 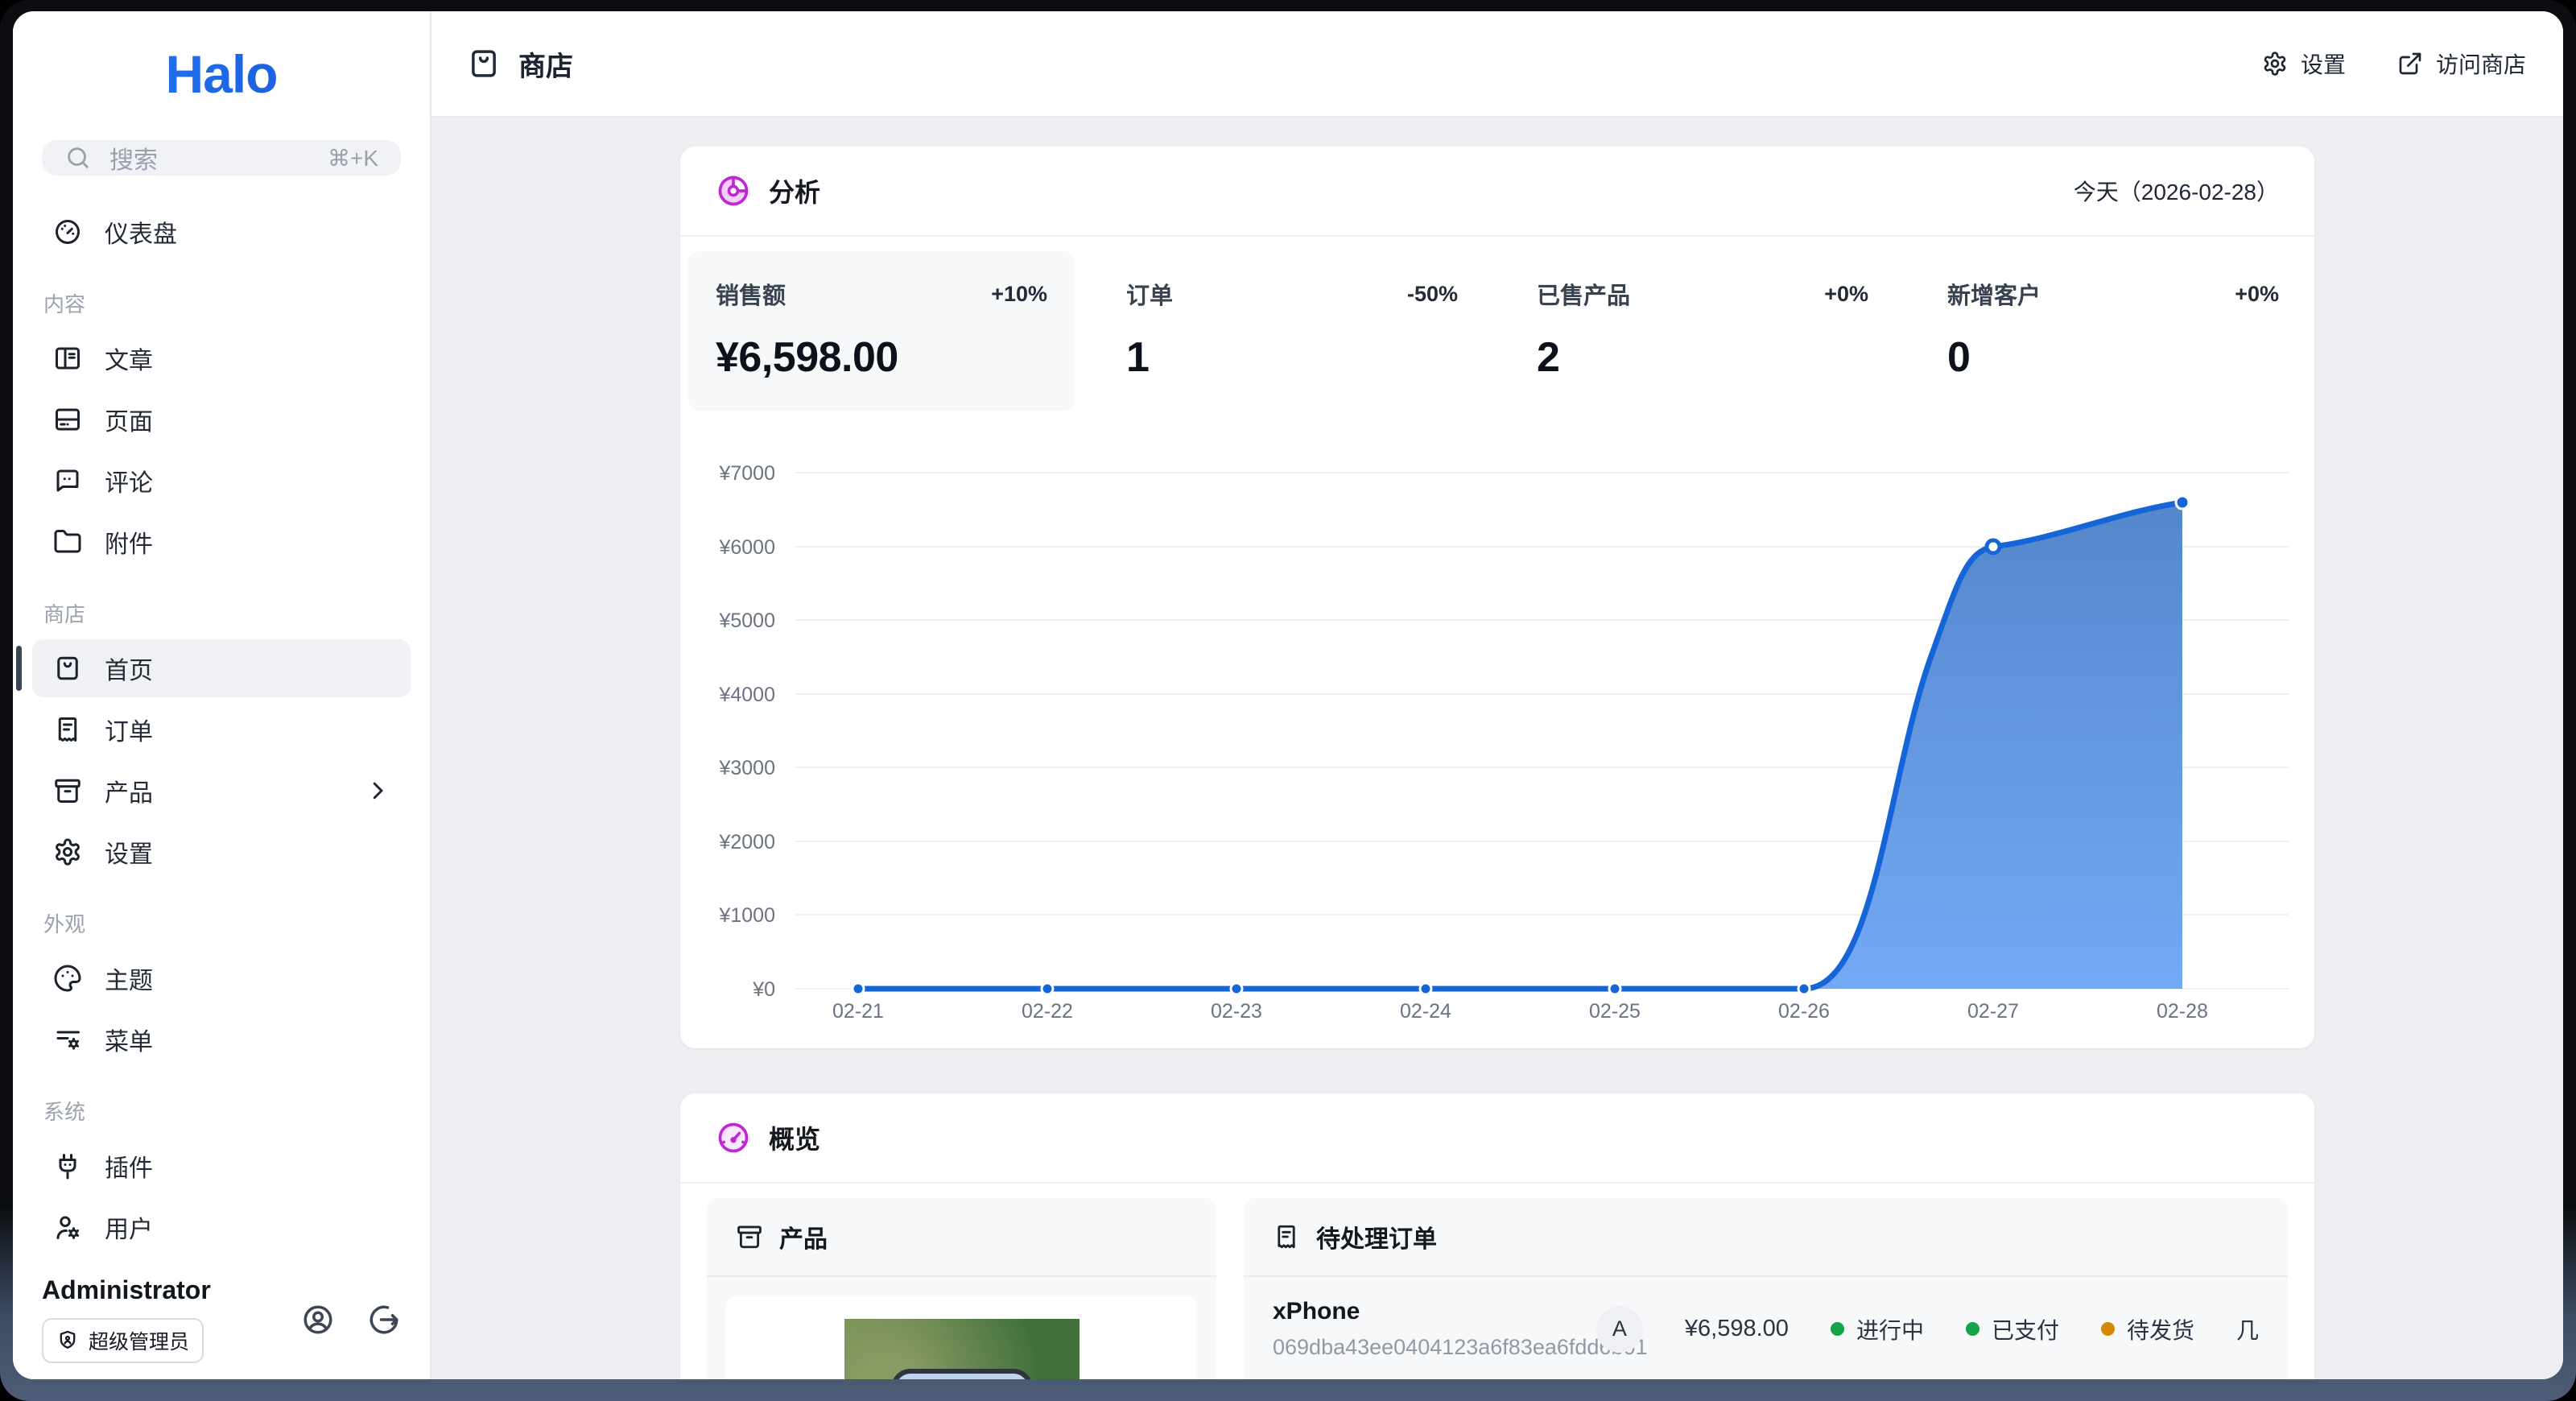 What do you see at coordinates (2247, 1330) in the screenshot?
I see `order-time: 几` at bounding box center [2247, 1330].